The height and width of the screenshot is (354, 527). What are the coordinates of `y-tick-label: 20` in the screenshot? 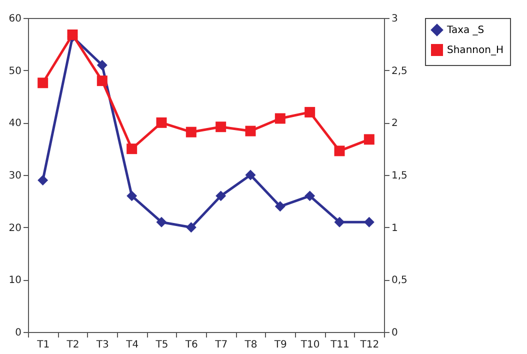 It's located at (15, 228).